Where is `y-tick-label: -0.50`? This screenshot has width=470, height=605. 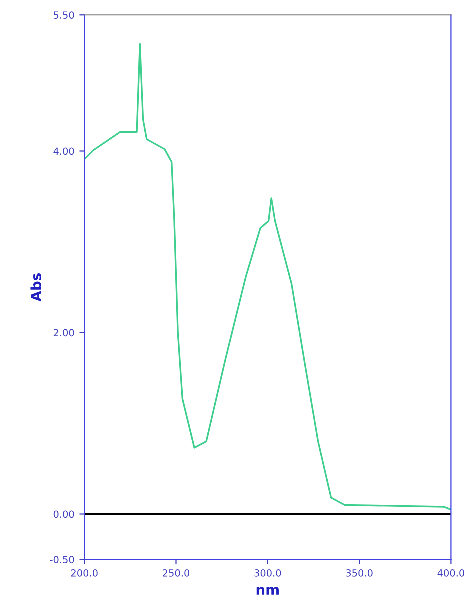 y-tick-label: -0.50 is located at coordinates (62, 560).